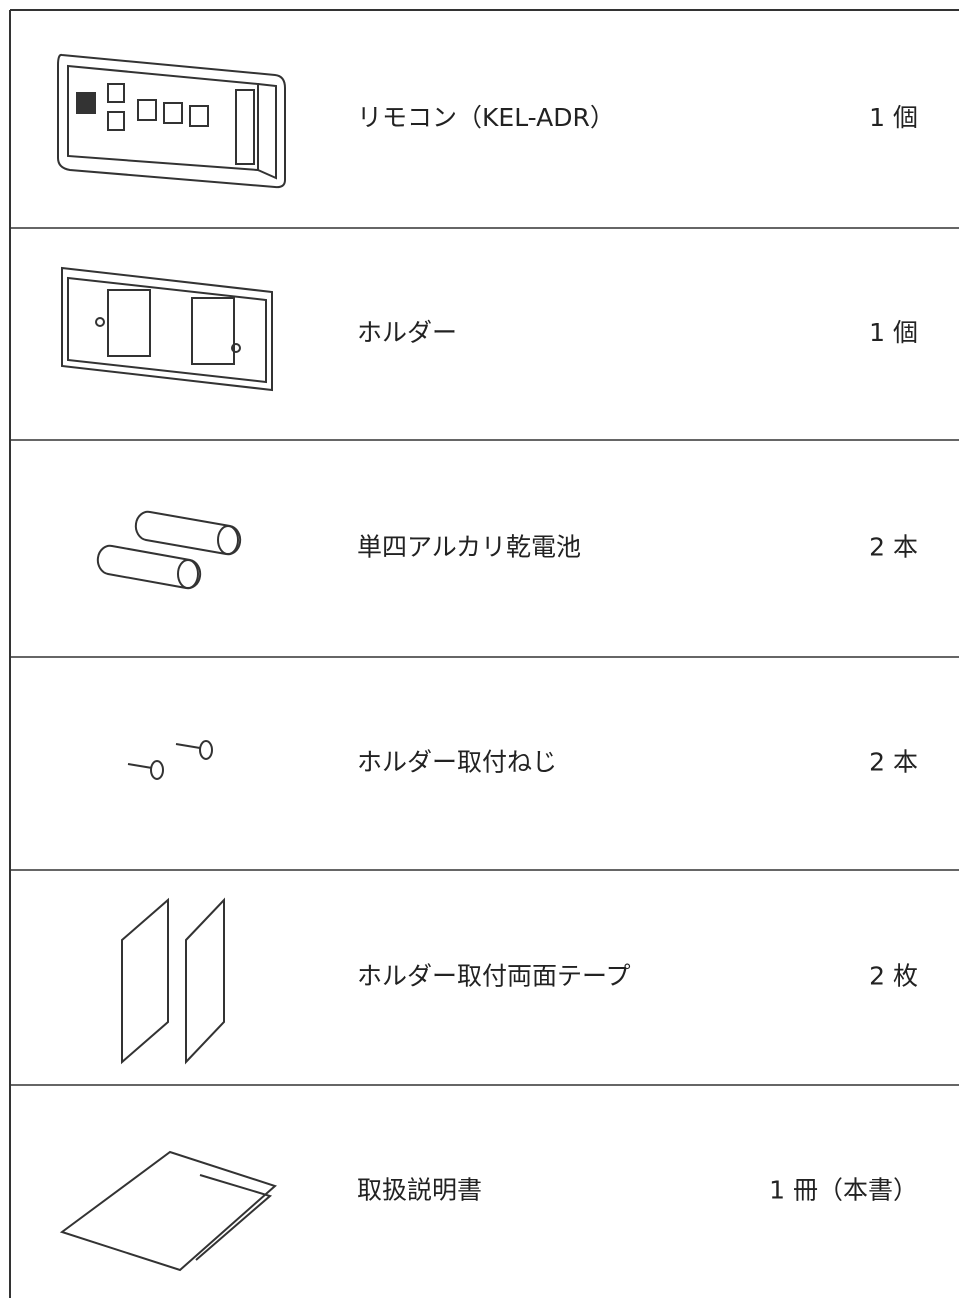 The image size is (959, 1298). I want to click on item-name: ホルダー取付ねじ, so click(457, 762).